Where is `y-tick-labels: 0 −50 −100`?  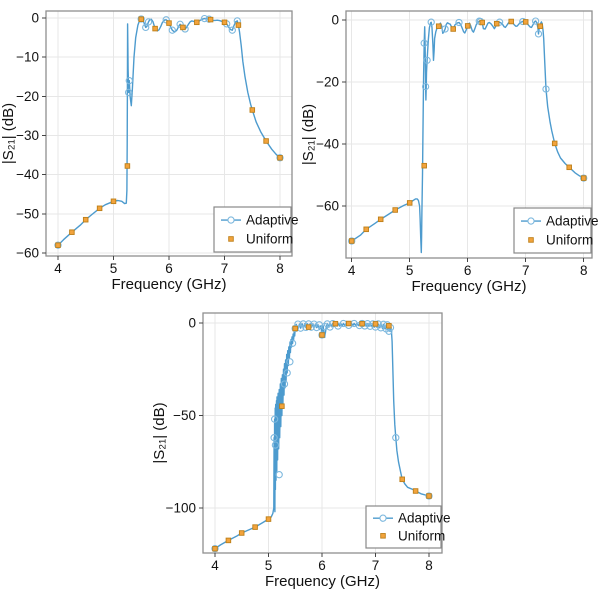
y-tick-labels: 0 −50 −100 is located at coordinates (181, 415).